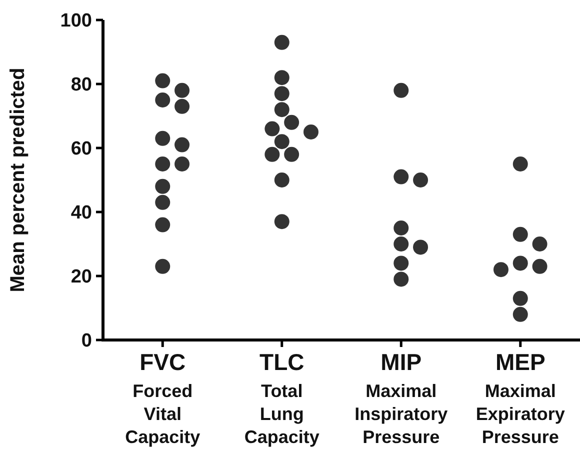  What do you see at coordinates (162, 398) in the screenshot?
I see `x-tick-label: FVC Forced Vital Capacity` at bounding box center [162, 398].